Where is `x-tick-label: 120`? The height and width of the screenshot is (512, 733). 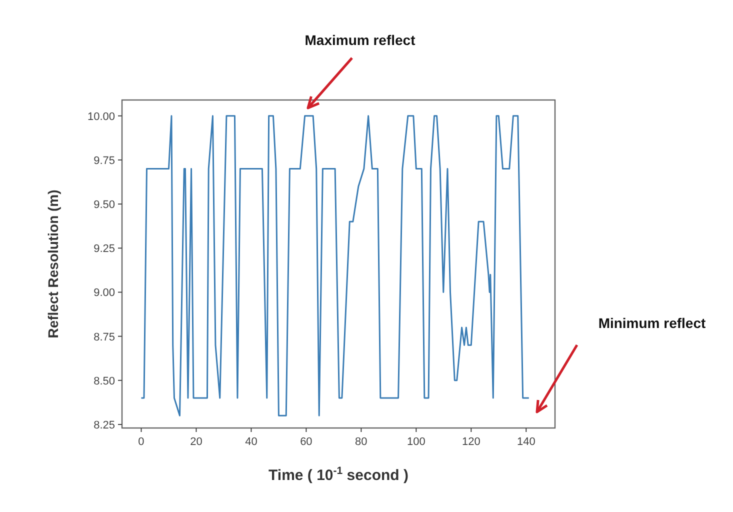
x-tick-label: 120 is located at coordinates (471, 442).